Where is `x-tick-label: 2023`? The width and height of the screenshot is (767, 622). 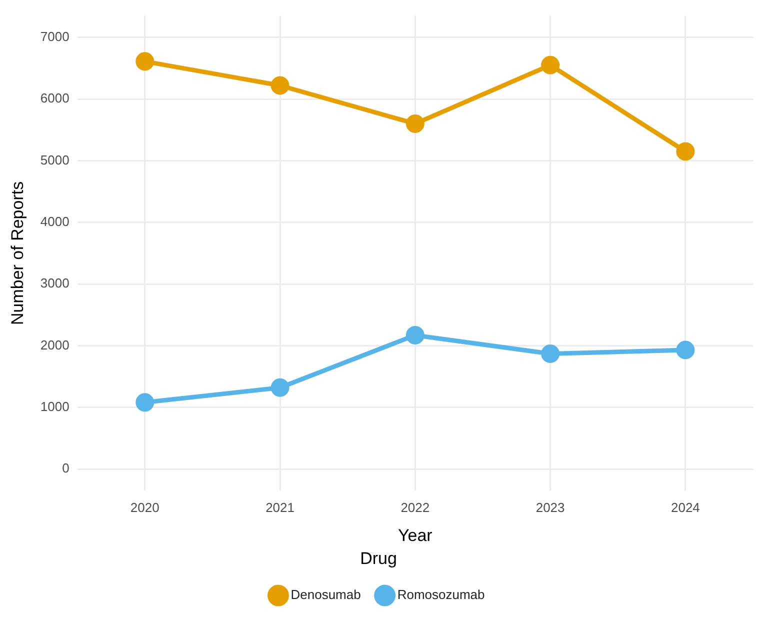 x-tick-label: 2023 is located at coordinates (550, 507).